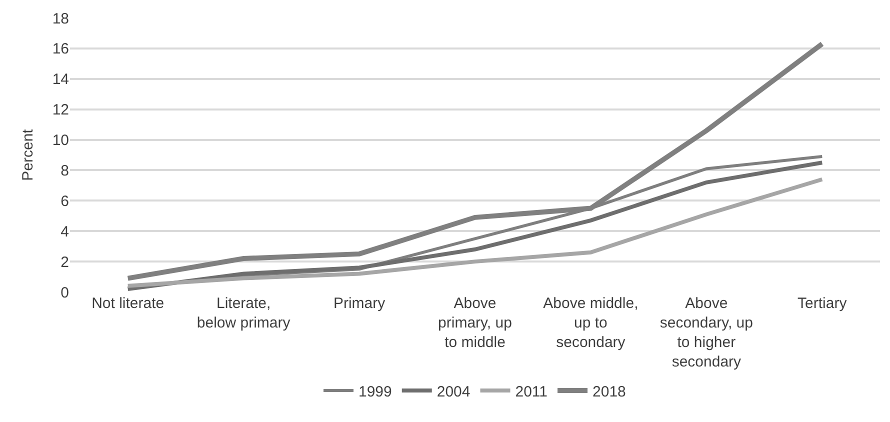 This screenshot has height=422, width=890. I want to click on x-tick-label: Tertiary, so click(823, 303).